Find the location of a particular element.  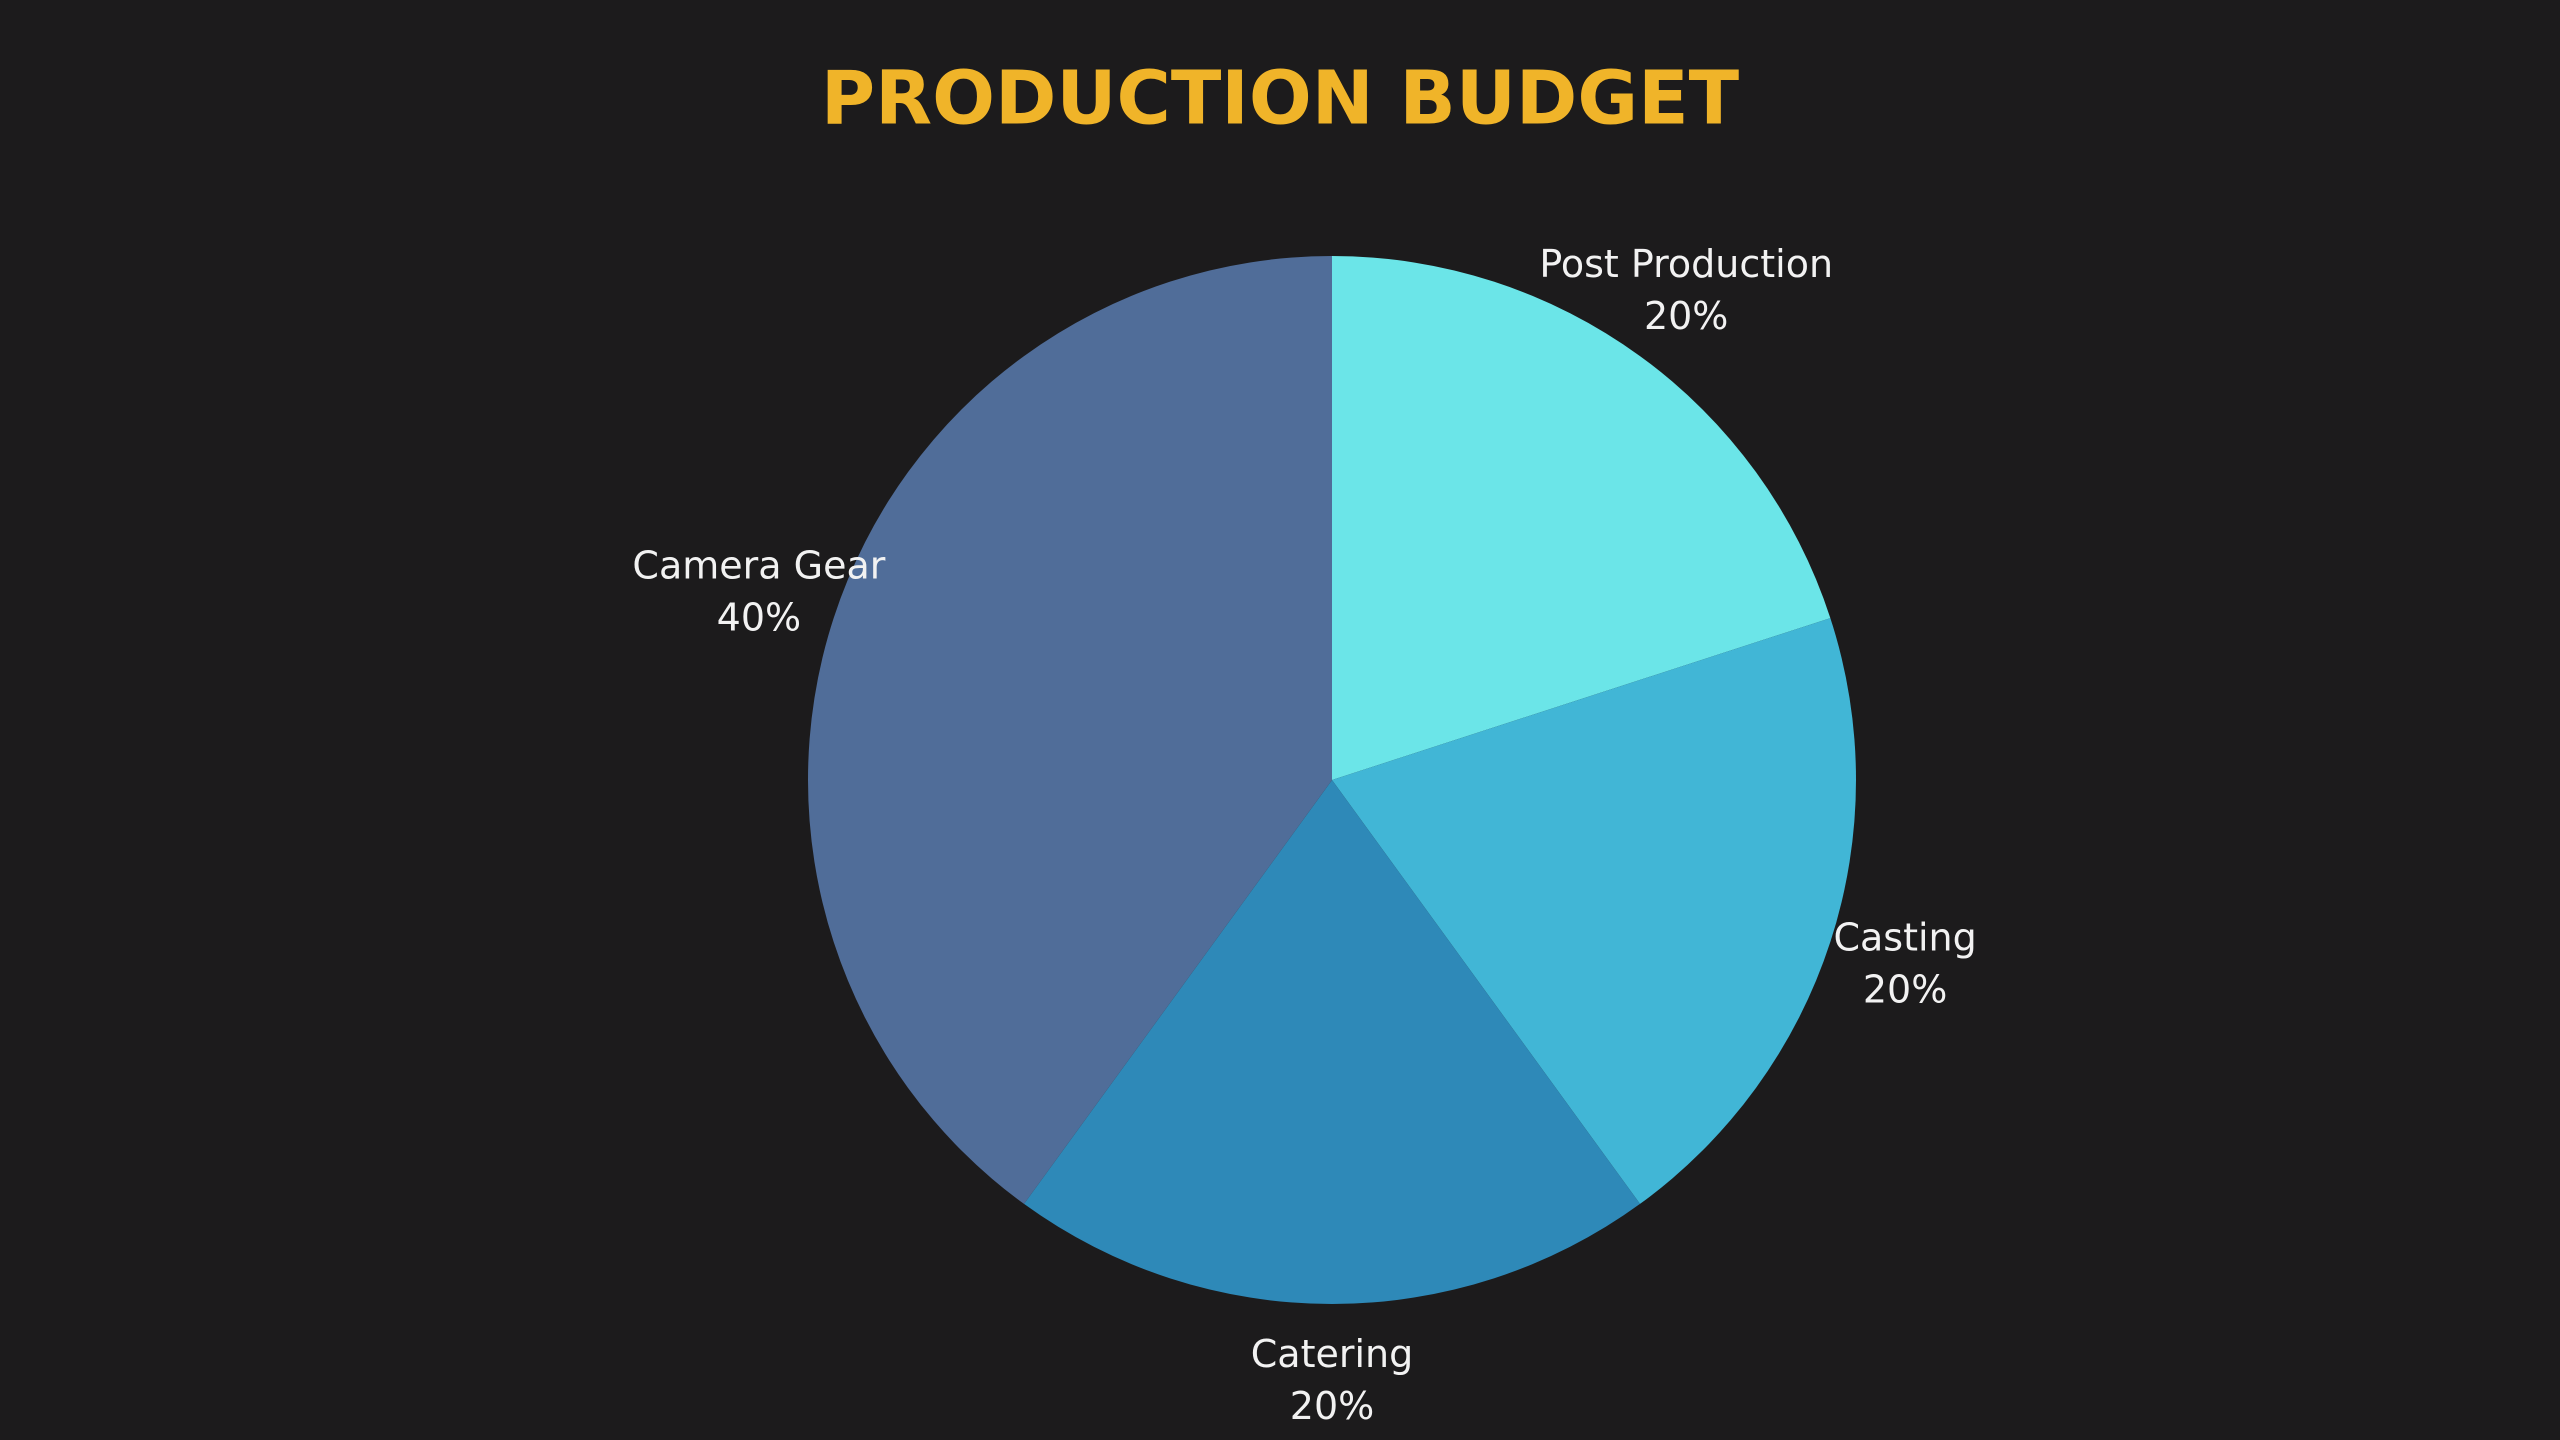

chart-title: PRODUCTION BUDGET is located at coordinates (1280, 99).